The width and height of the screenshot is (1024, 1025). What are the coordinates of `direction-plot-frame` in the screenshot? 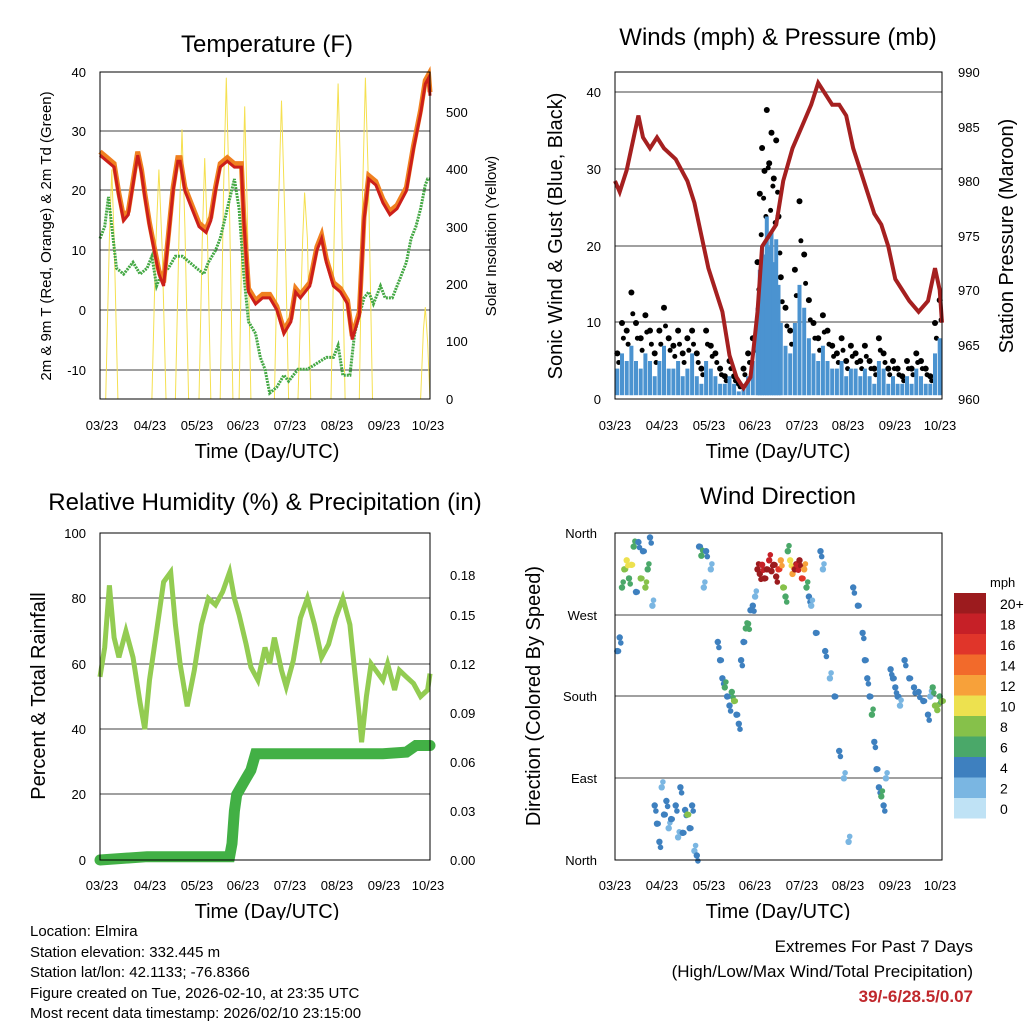 It's located at (778, 696).